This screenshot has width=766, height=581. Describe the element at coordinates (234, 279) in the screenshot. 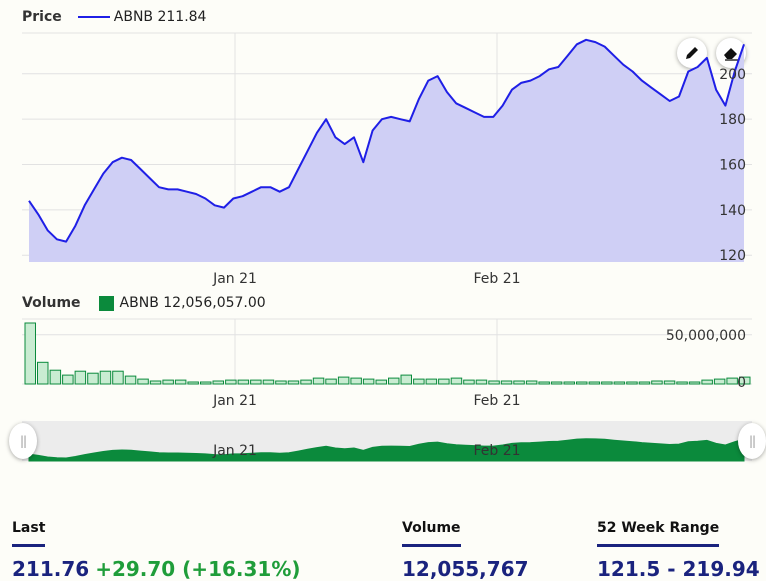

I see `price-x-tick-label: Jan 21` at that location.